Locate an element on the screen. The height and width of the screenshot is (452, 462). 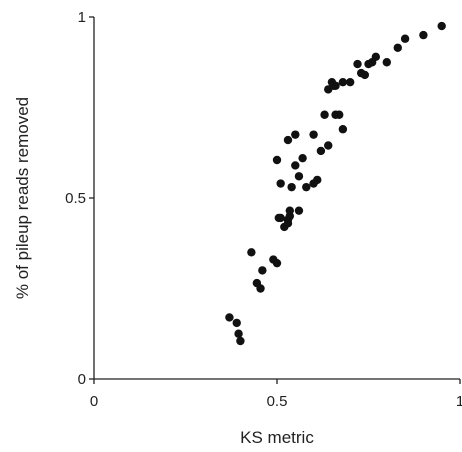
x-tick-label: 0.5 is located at coordinates (277, 401).